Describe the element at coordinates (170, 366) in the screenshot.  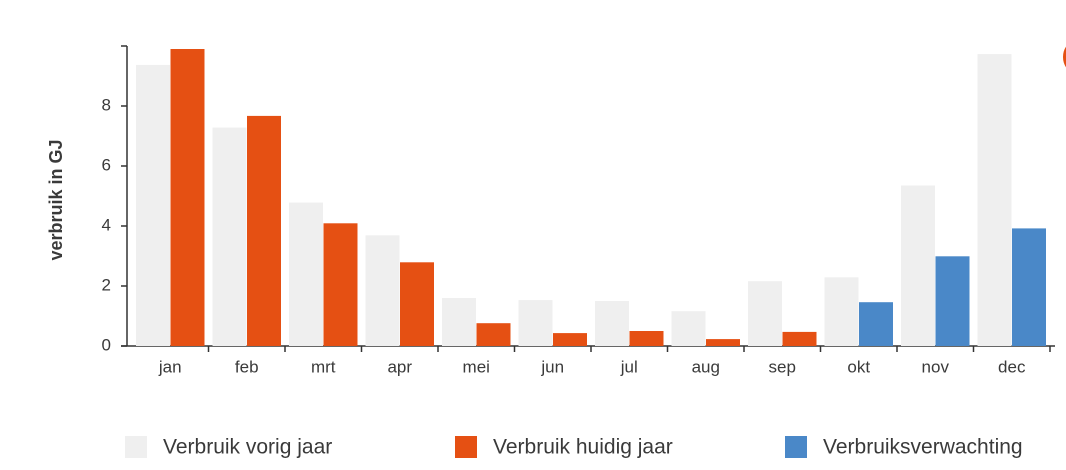
I see `x-tick-label: jan` at that location.